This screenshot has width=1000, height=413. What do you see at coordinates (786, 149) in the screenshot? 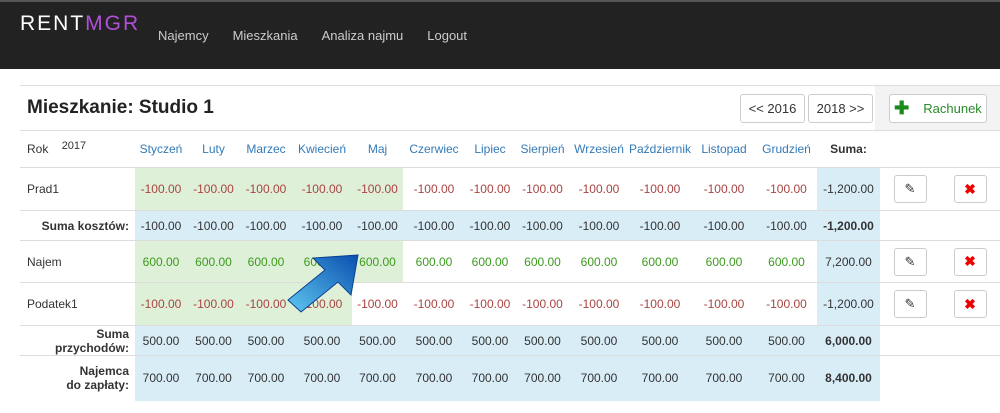
I see `month-header: Grudzień` at bounding box center [786, 149].